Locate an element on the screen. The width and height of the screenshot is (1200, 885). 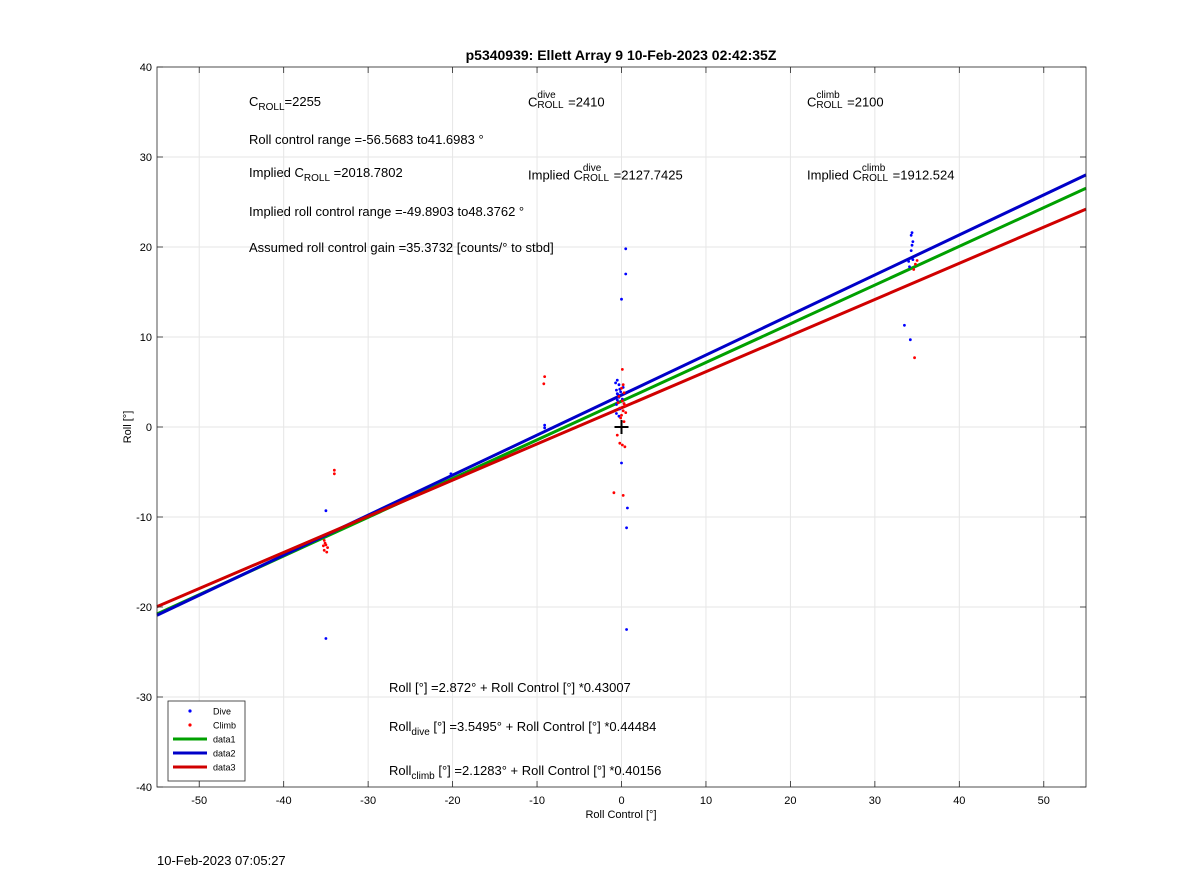
implied-c-roll-value: =2018.7802 is located at coordinates (366, 172).